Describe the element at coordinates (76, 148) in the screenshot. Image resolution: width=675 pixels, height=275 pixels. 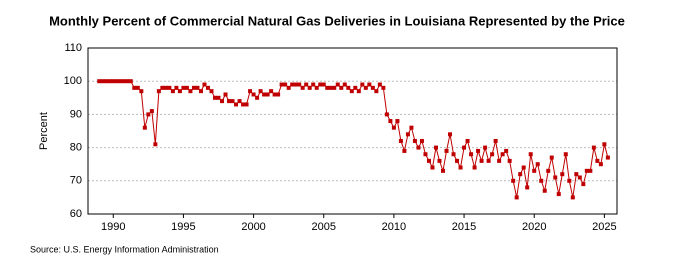
I see `y-tick-label: 80` at that location.